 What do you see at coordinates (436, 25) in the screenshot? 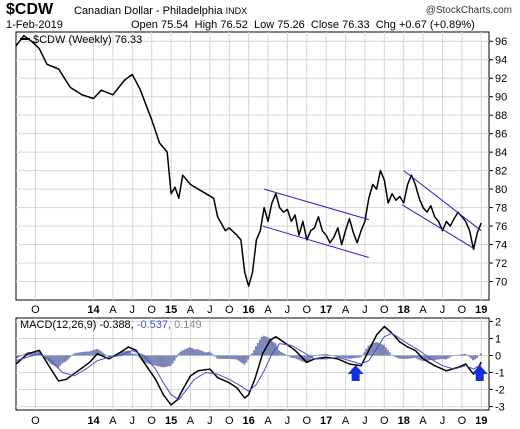
I see `chg-value: +0.67 (+0.89%)` at bounding box center [436, 25].